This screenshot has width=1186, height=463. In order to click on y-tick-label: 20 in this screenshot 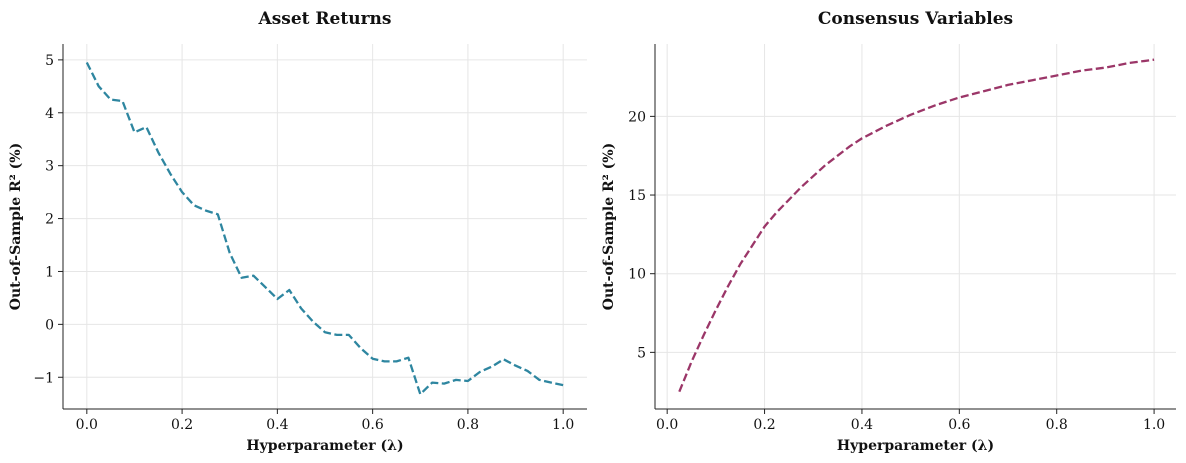, I will do `click(637, 117)`.